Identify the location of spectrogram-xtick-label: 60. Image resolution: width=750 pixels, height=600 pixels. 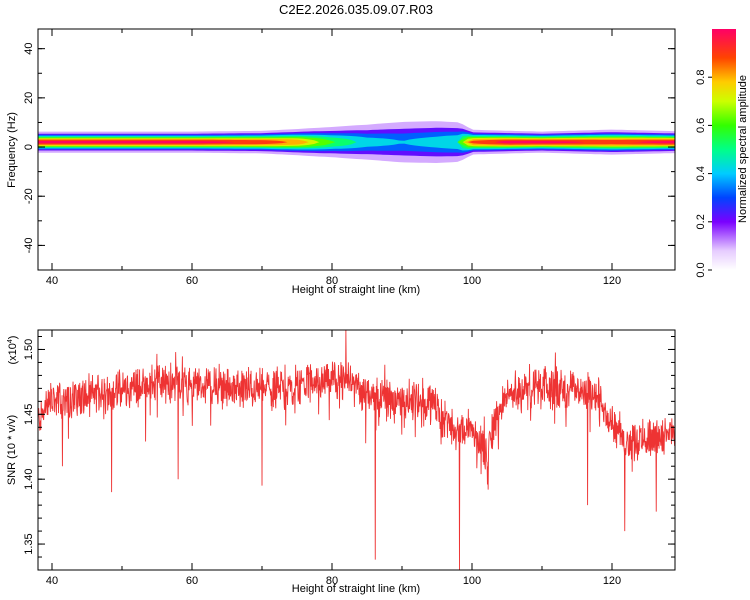
(192, 281).